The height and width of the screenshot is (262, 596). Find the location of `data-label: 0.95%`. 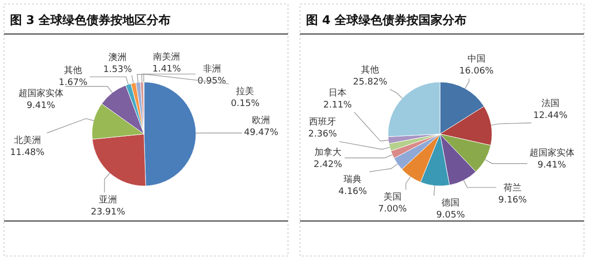

data-label: 0.95% is located at coordinates (212, 81).